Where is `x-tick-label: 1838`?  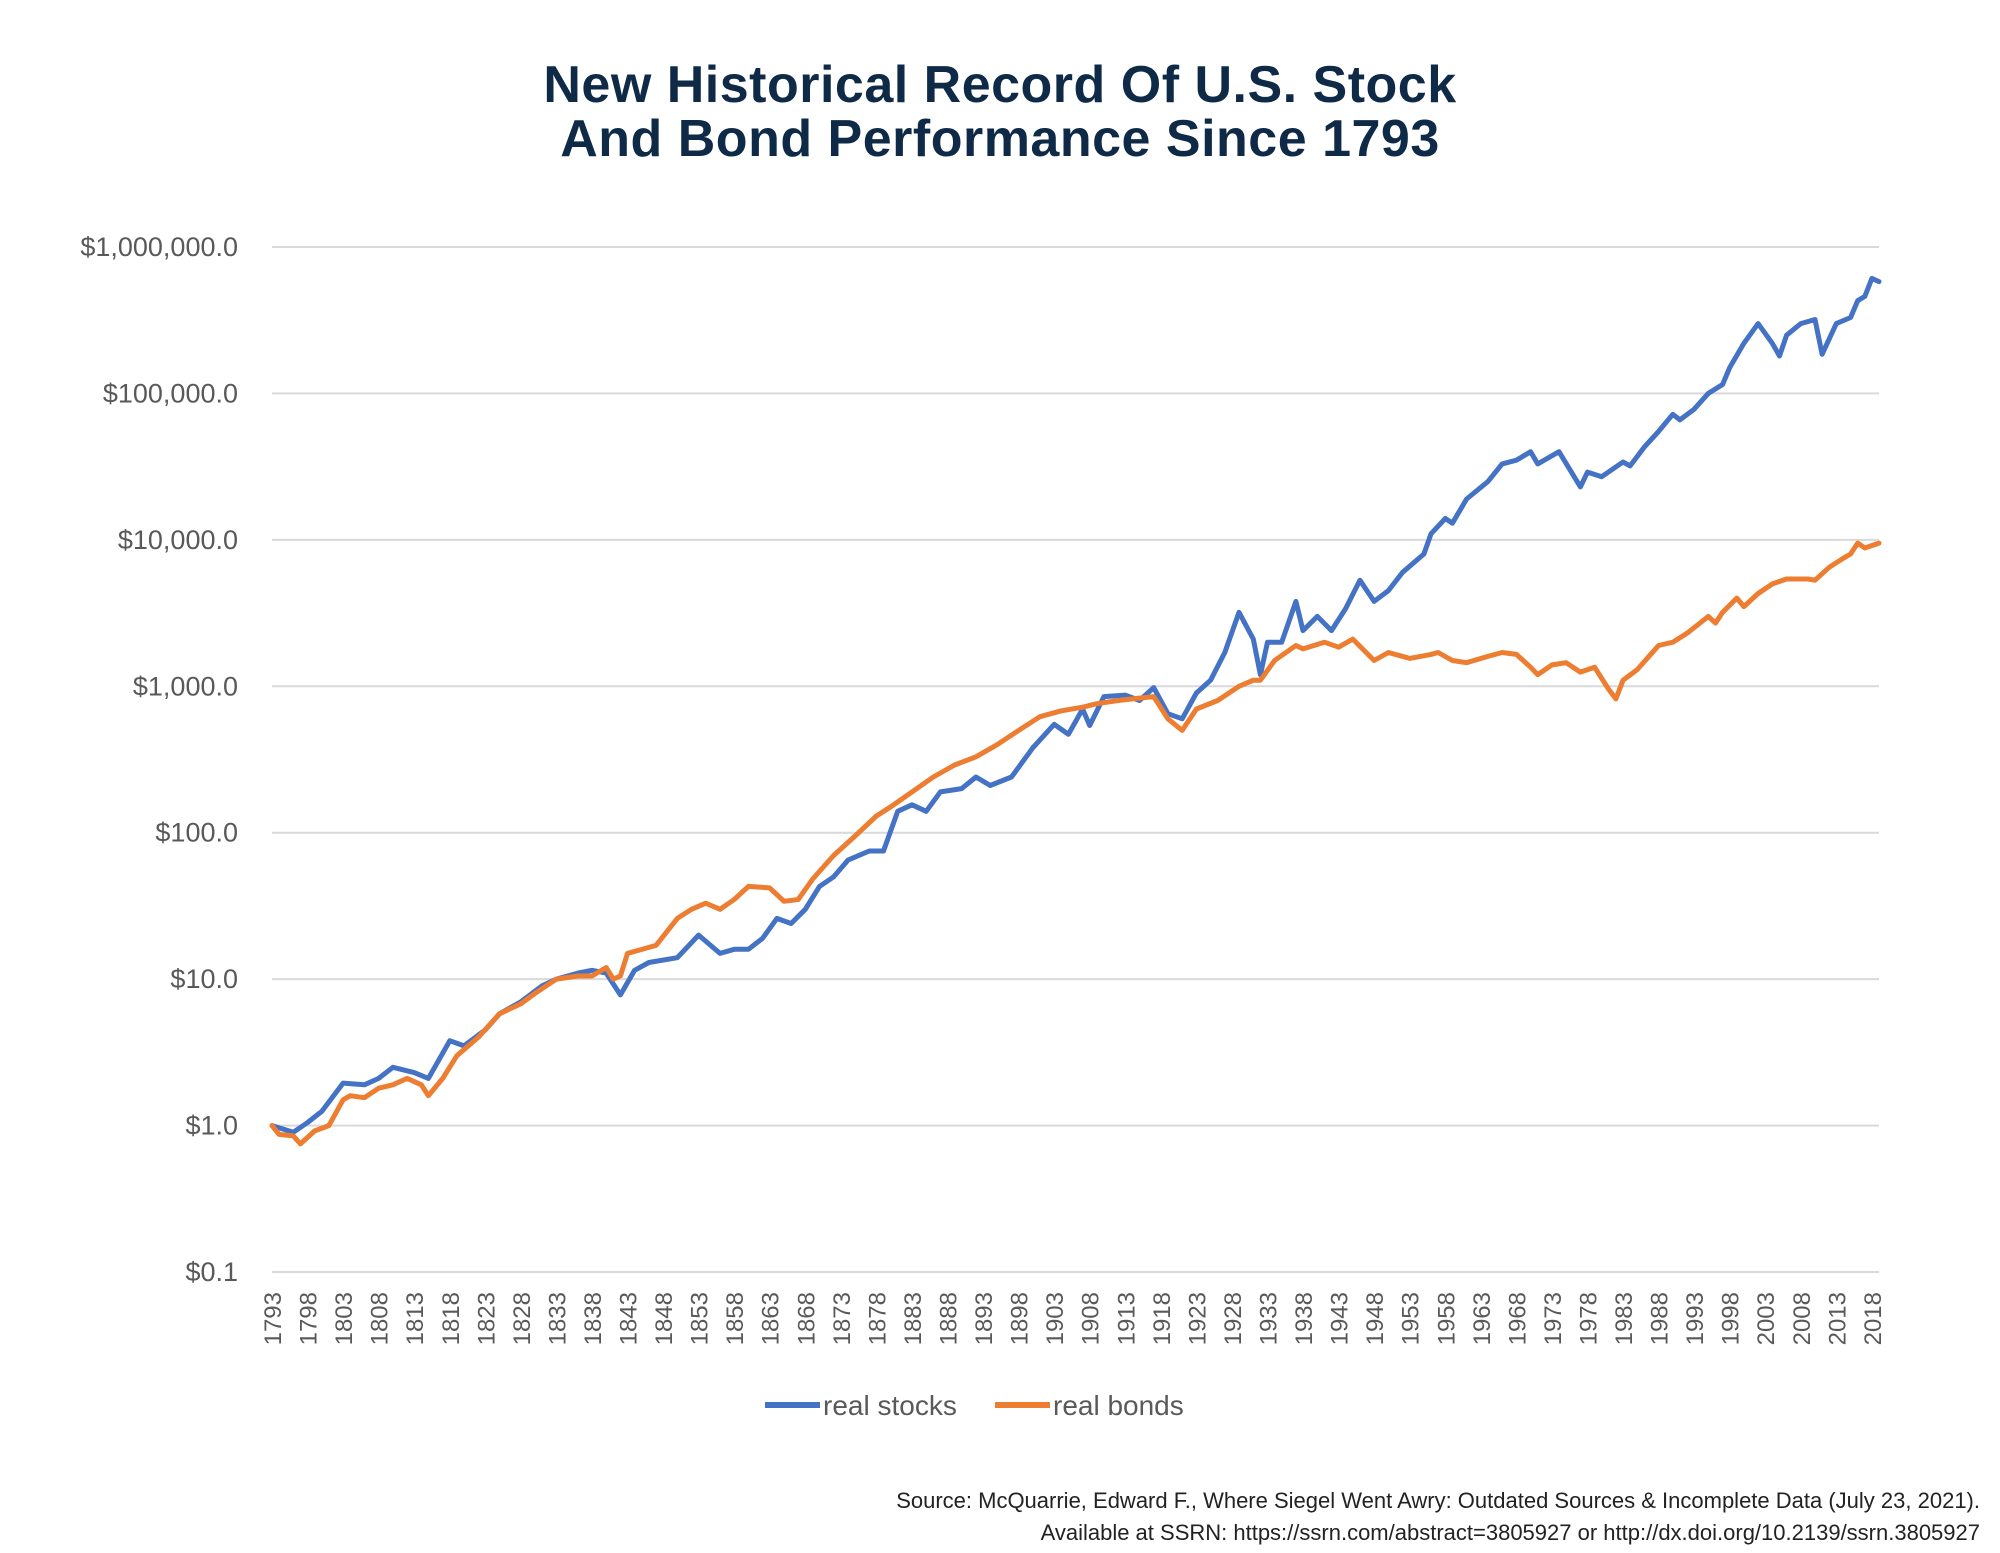
x-tick-label: 1838 is located at coordinates (593, 1318).